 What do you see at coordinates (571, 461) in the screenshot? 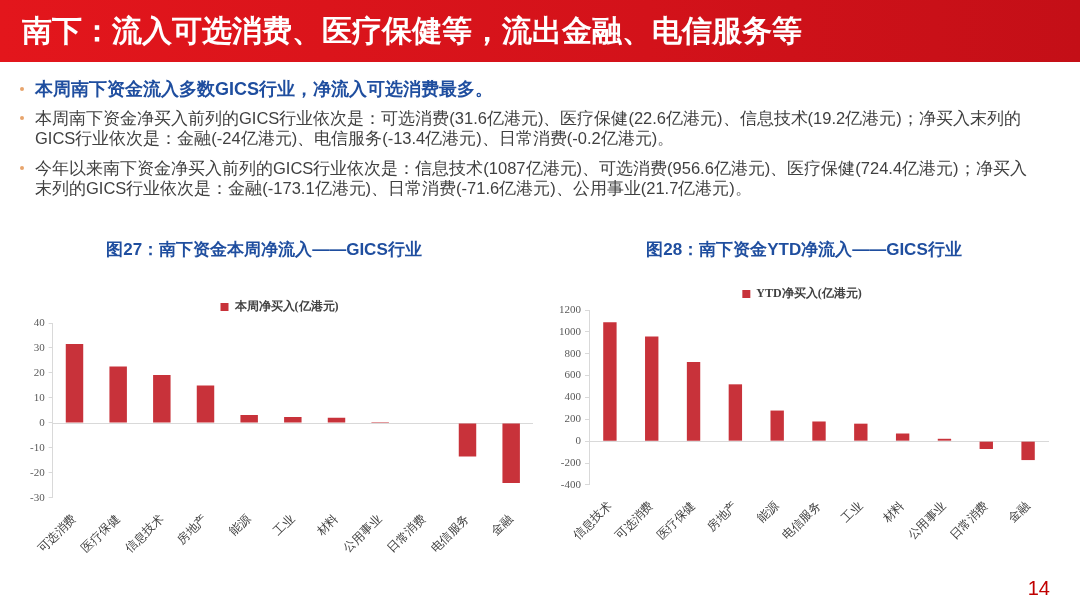
I see `y-tick-label: -200` at bounding box center [571, 461].